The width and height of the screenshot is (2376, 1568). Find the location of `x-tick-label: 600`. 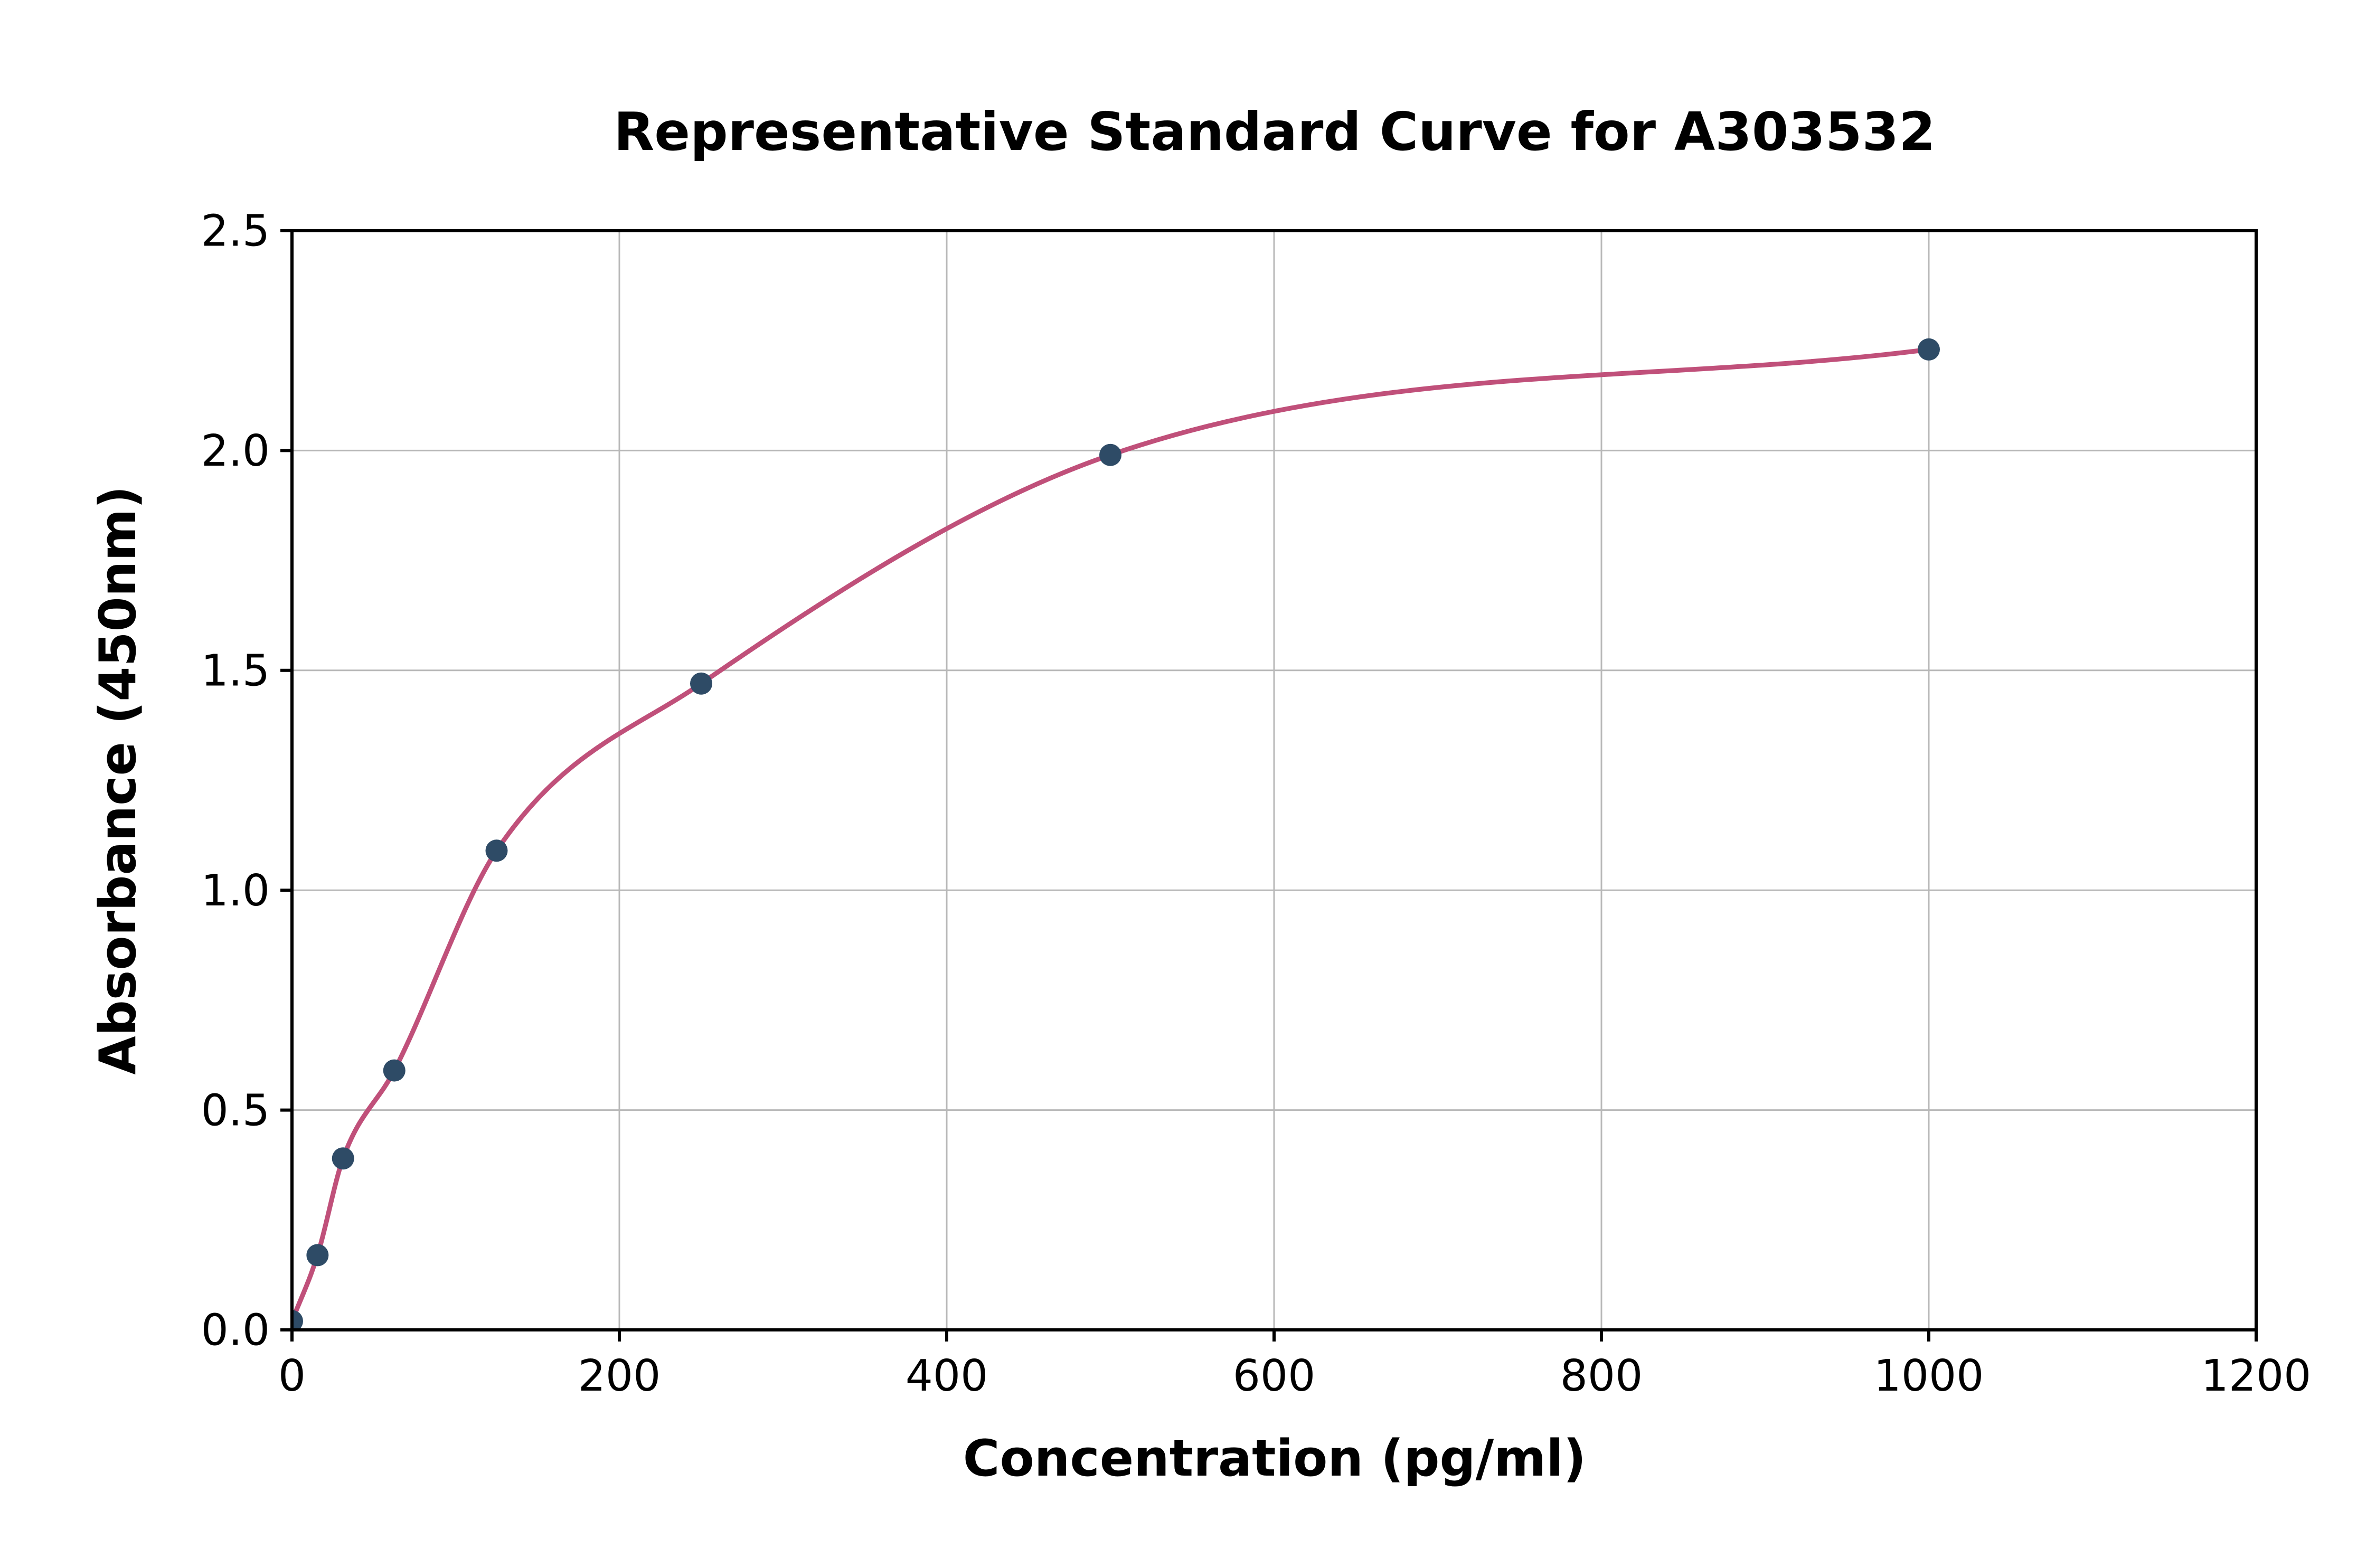

x-tick-label: 600 is located at coordinates (1274, 1376).